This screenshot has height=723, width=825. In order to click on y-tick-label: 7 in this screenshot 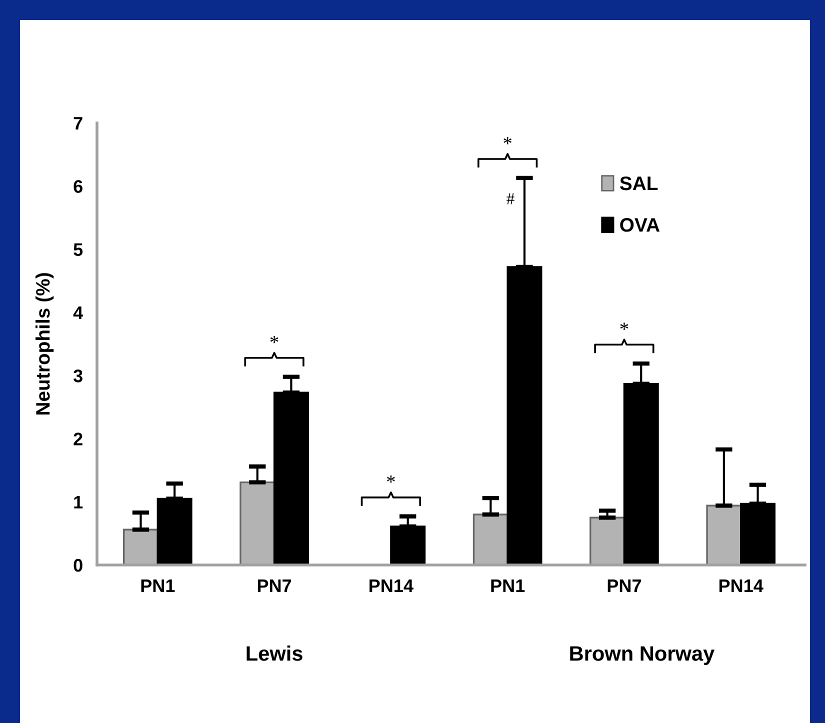, I will do `click(78, 123)`.